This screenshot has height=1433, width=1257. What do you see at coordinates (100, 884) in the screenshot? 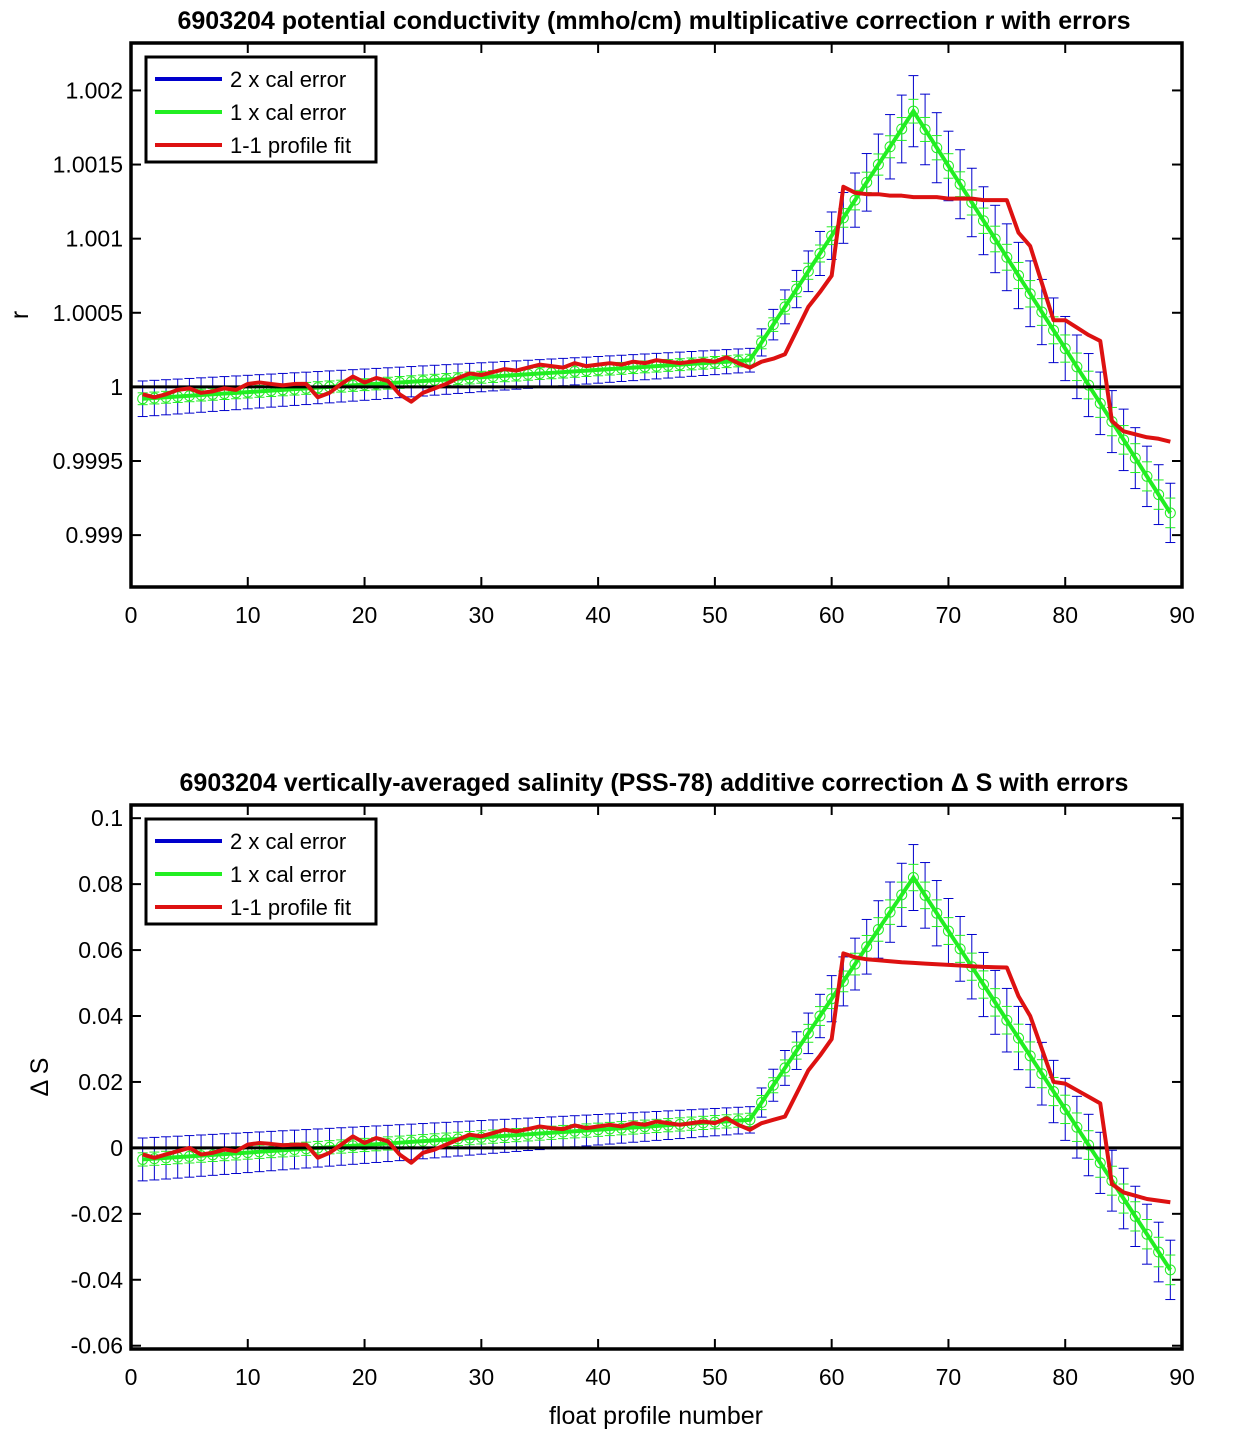
I see `y-tick-label: 0.08` at bounding box center [100, 884].